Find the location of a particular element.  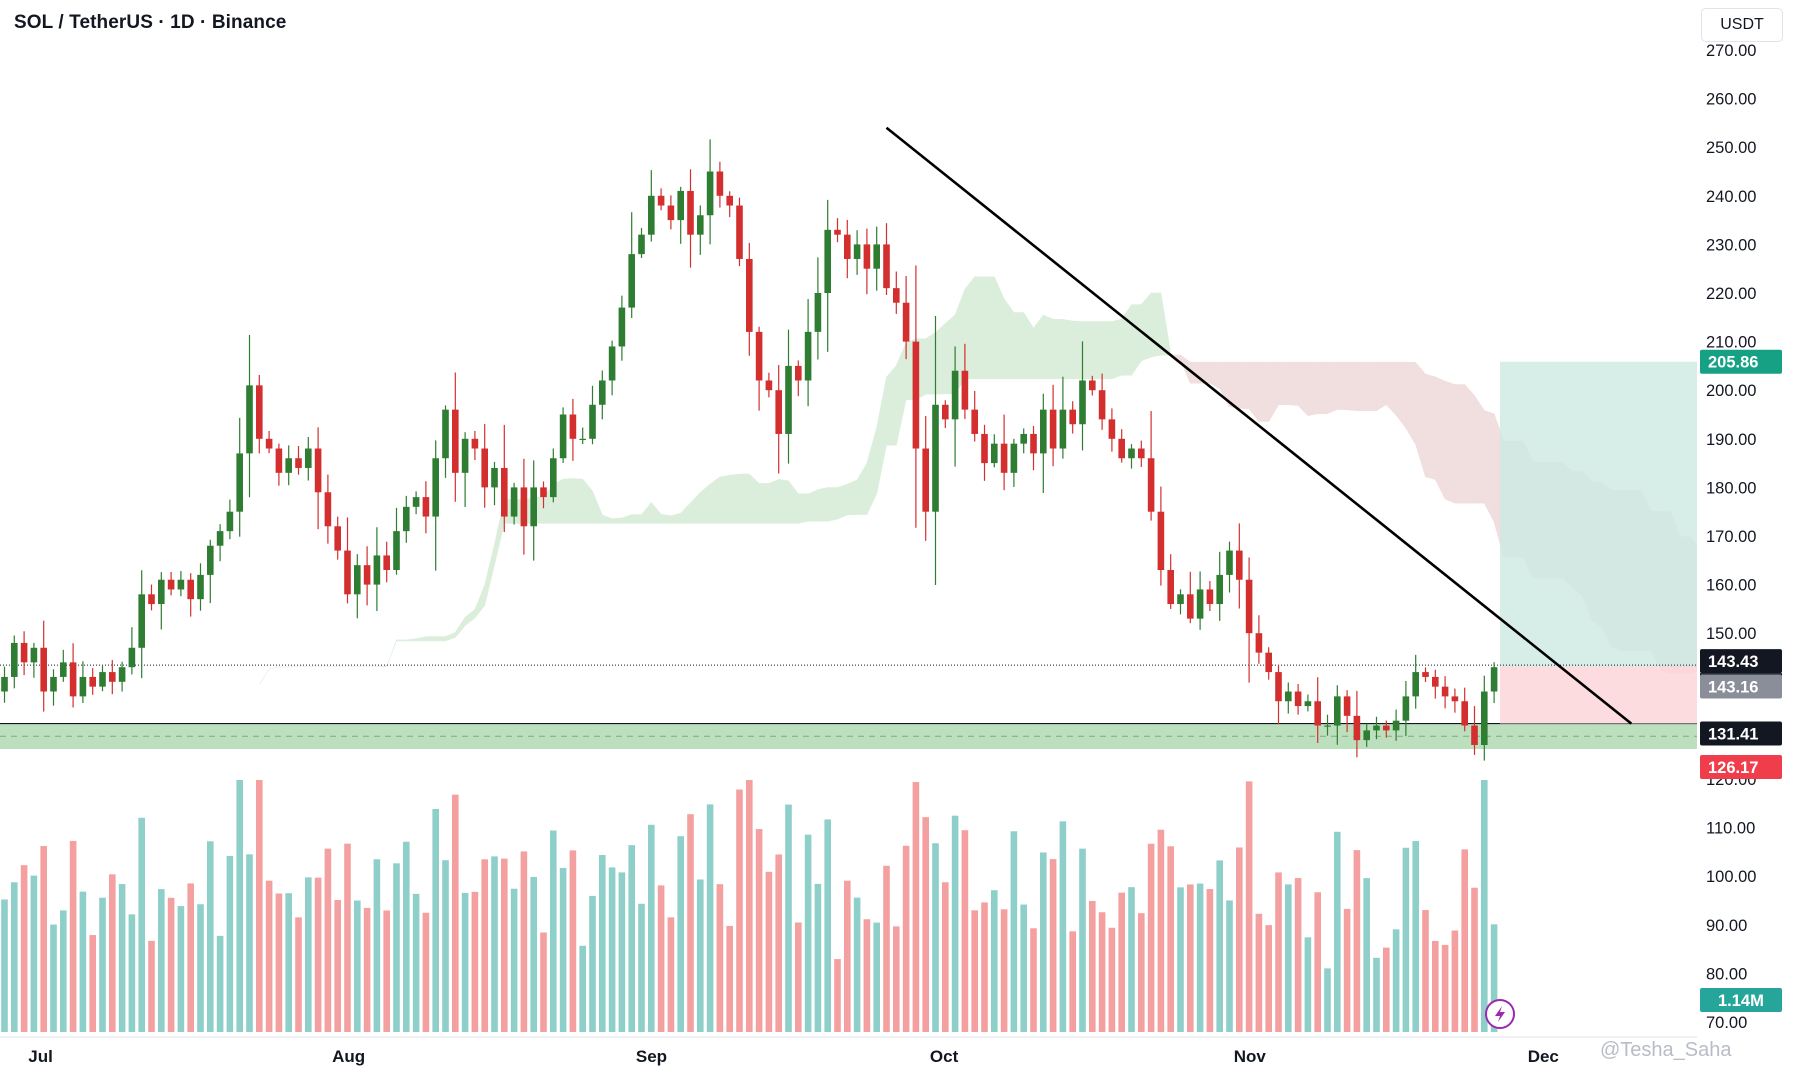

time-axis: Jul Aug Sep Oct Nov Dec is located at coordinates (848, 1056).